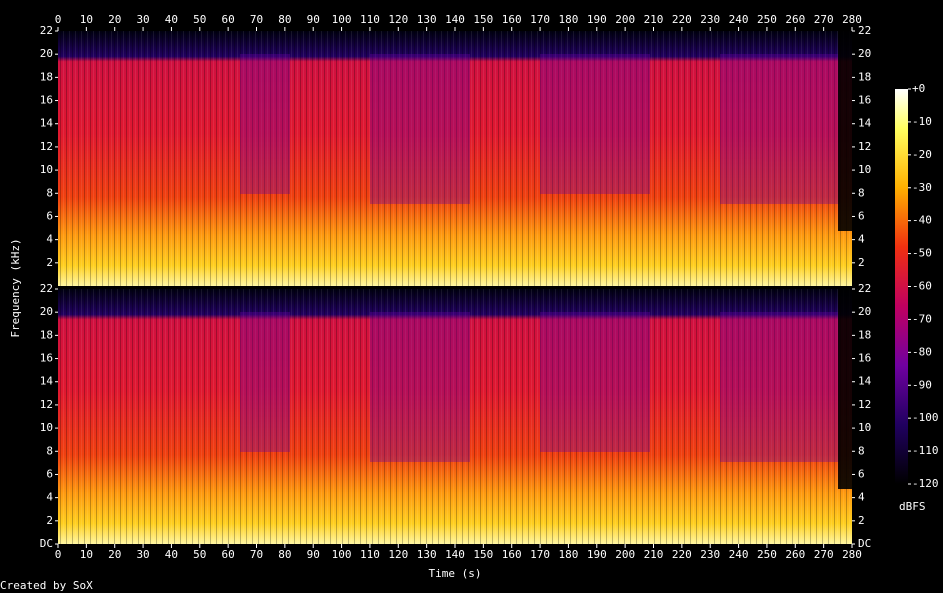  Describe the element at coordinates (925, 483) in the screenshot. I see `colorbar-tick-label: -120` at that location.